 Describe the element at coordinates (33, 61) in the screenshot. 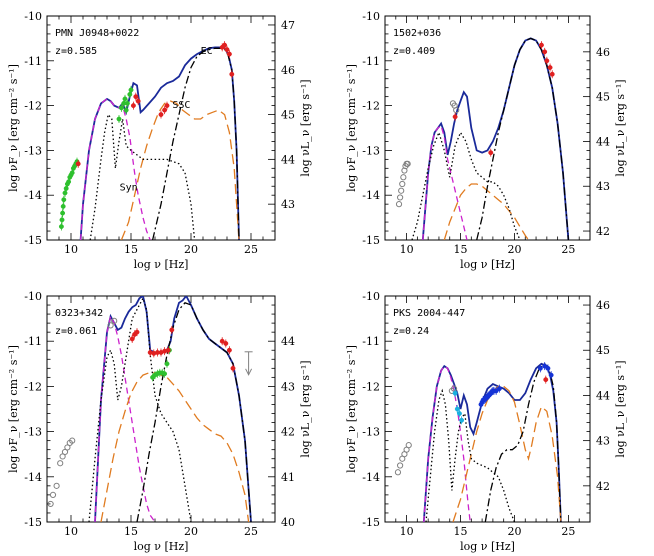

I see `y-tick-label: -11` at that location.